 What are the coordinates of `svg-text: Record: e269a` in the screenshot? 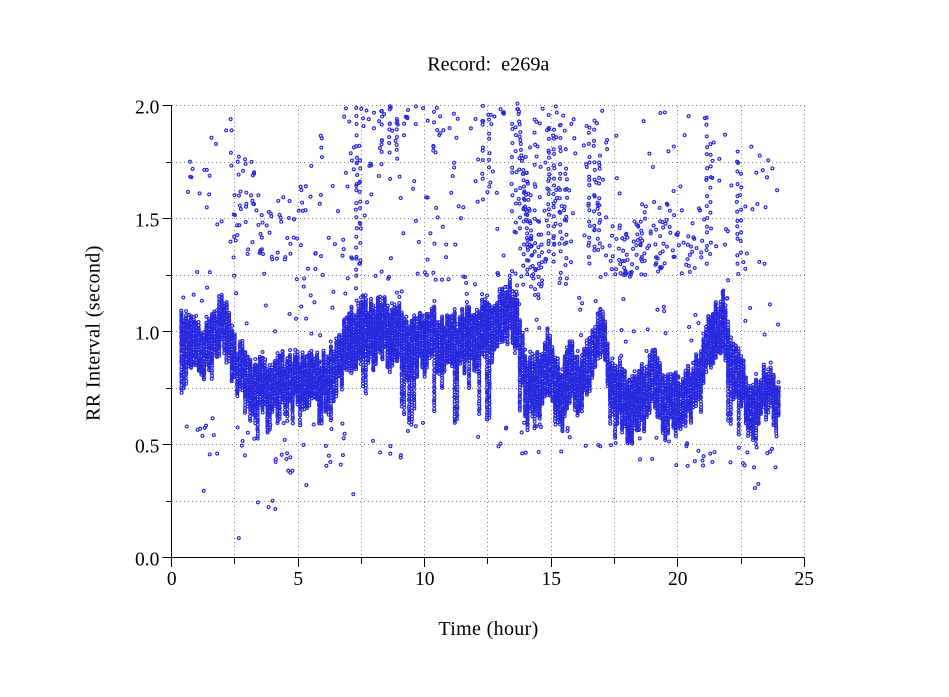 It's located at (488, 65).